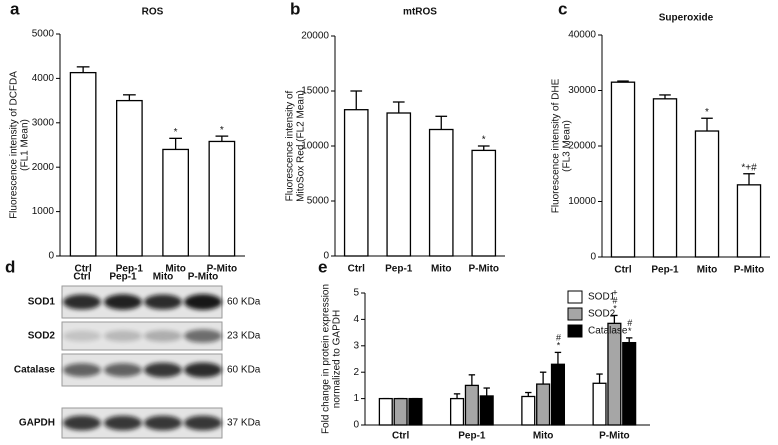 Image resolution: width=778 pixels, height=445 pixels. I want to click on lane-label: Ctrl, so click(81, 277).